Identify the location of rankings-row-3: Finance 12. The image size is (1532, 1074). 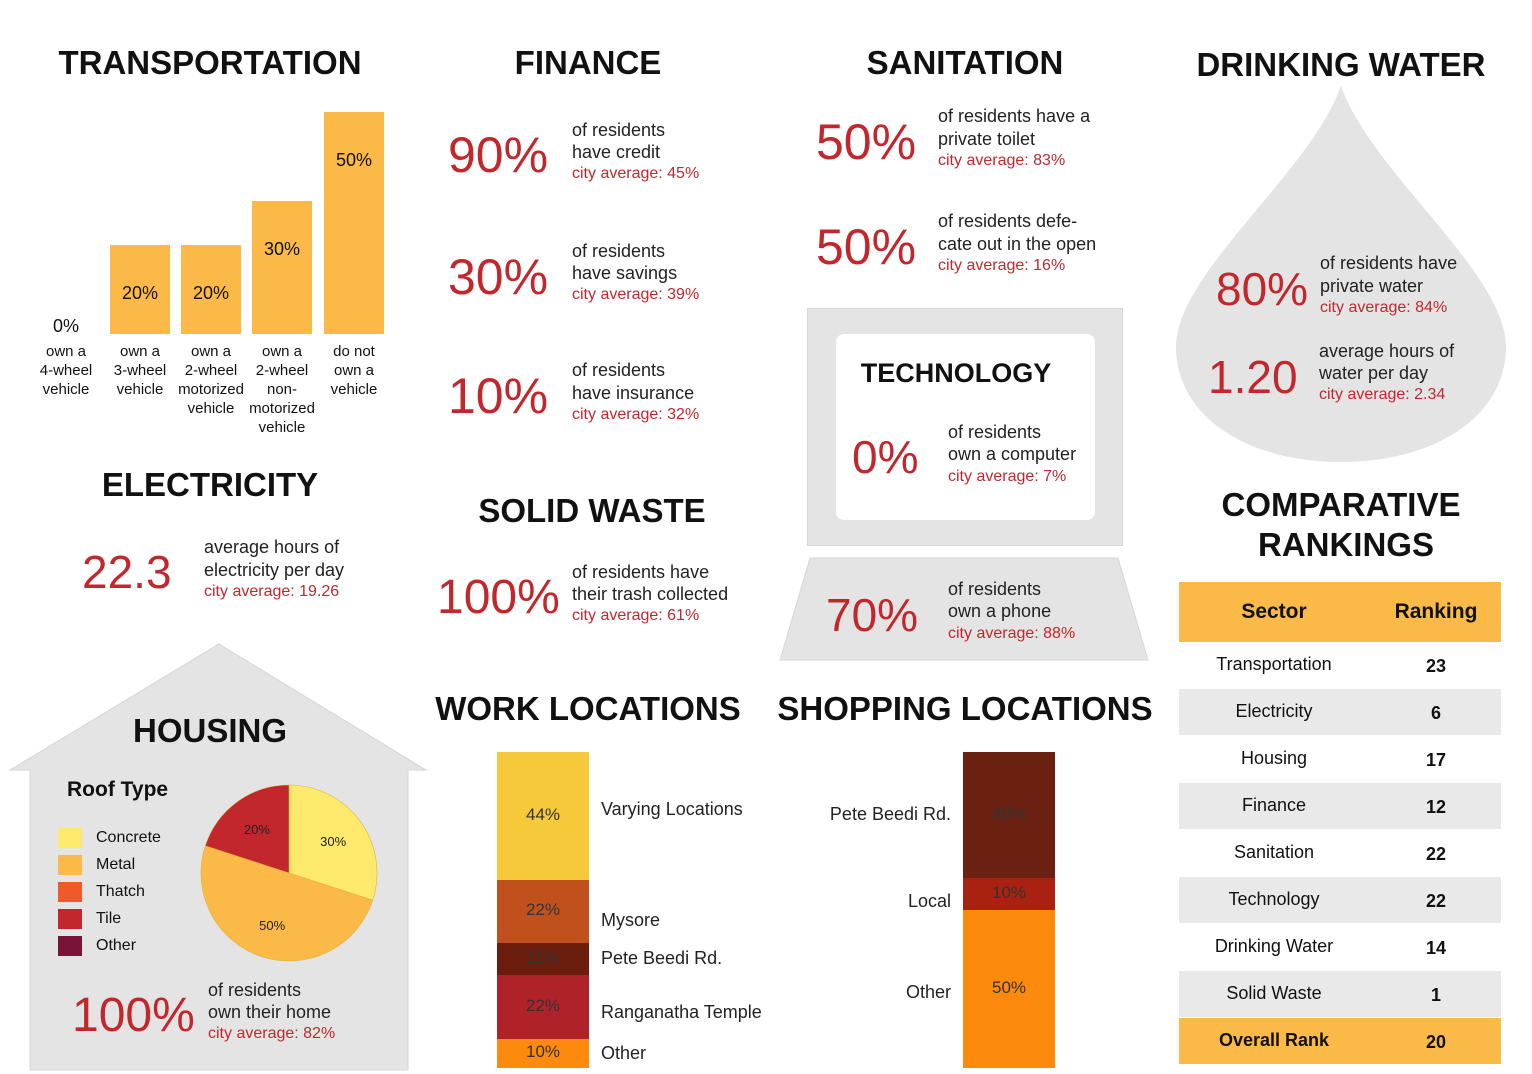
(1340, 806).